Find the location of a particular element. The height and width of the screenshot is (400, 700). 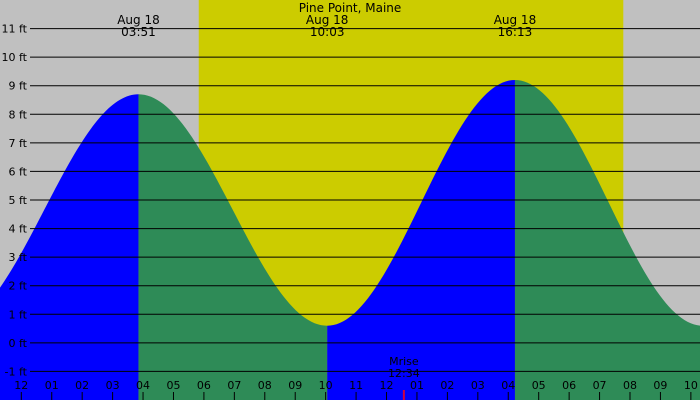

extreme-time-label: 03:51 is located at coordinates (138, 32).